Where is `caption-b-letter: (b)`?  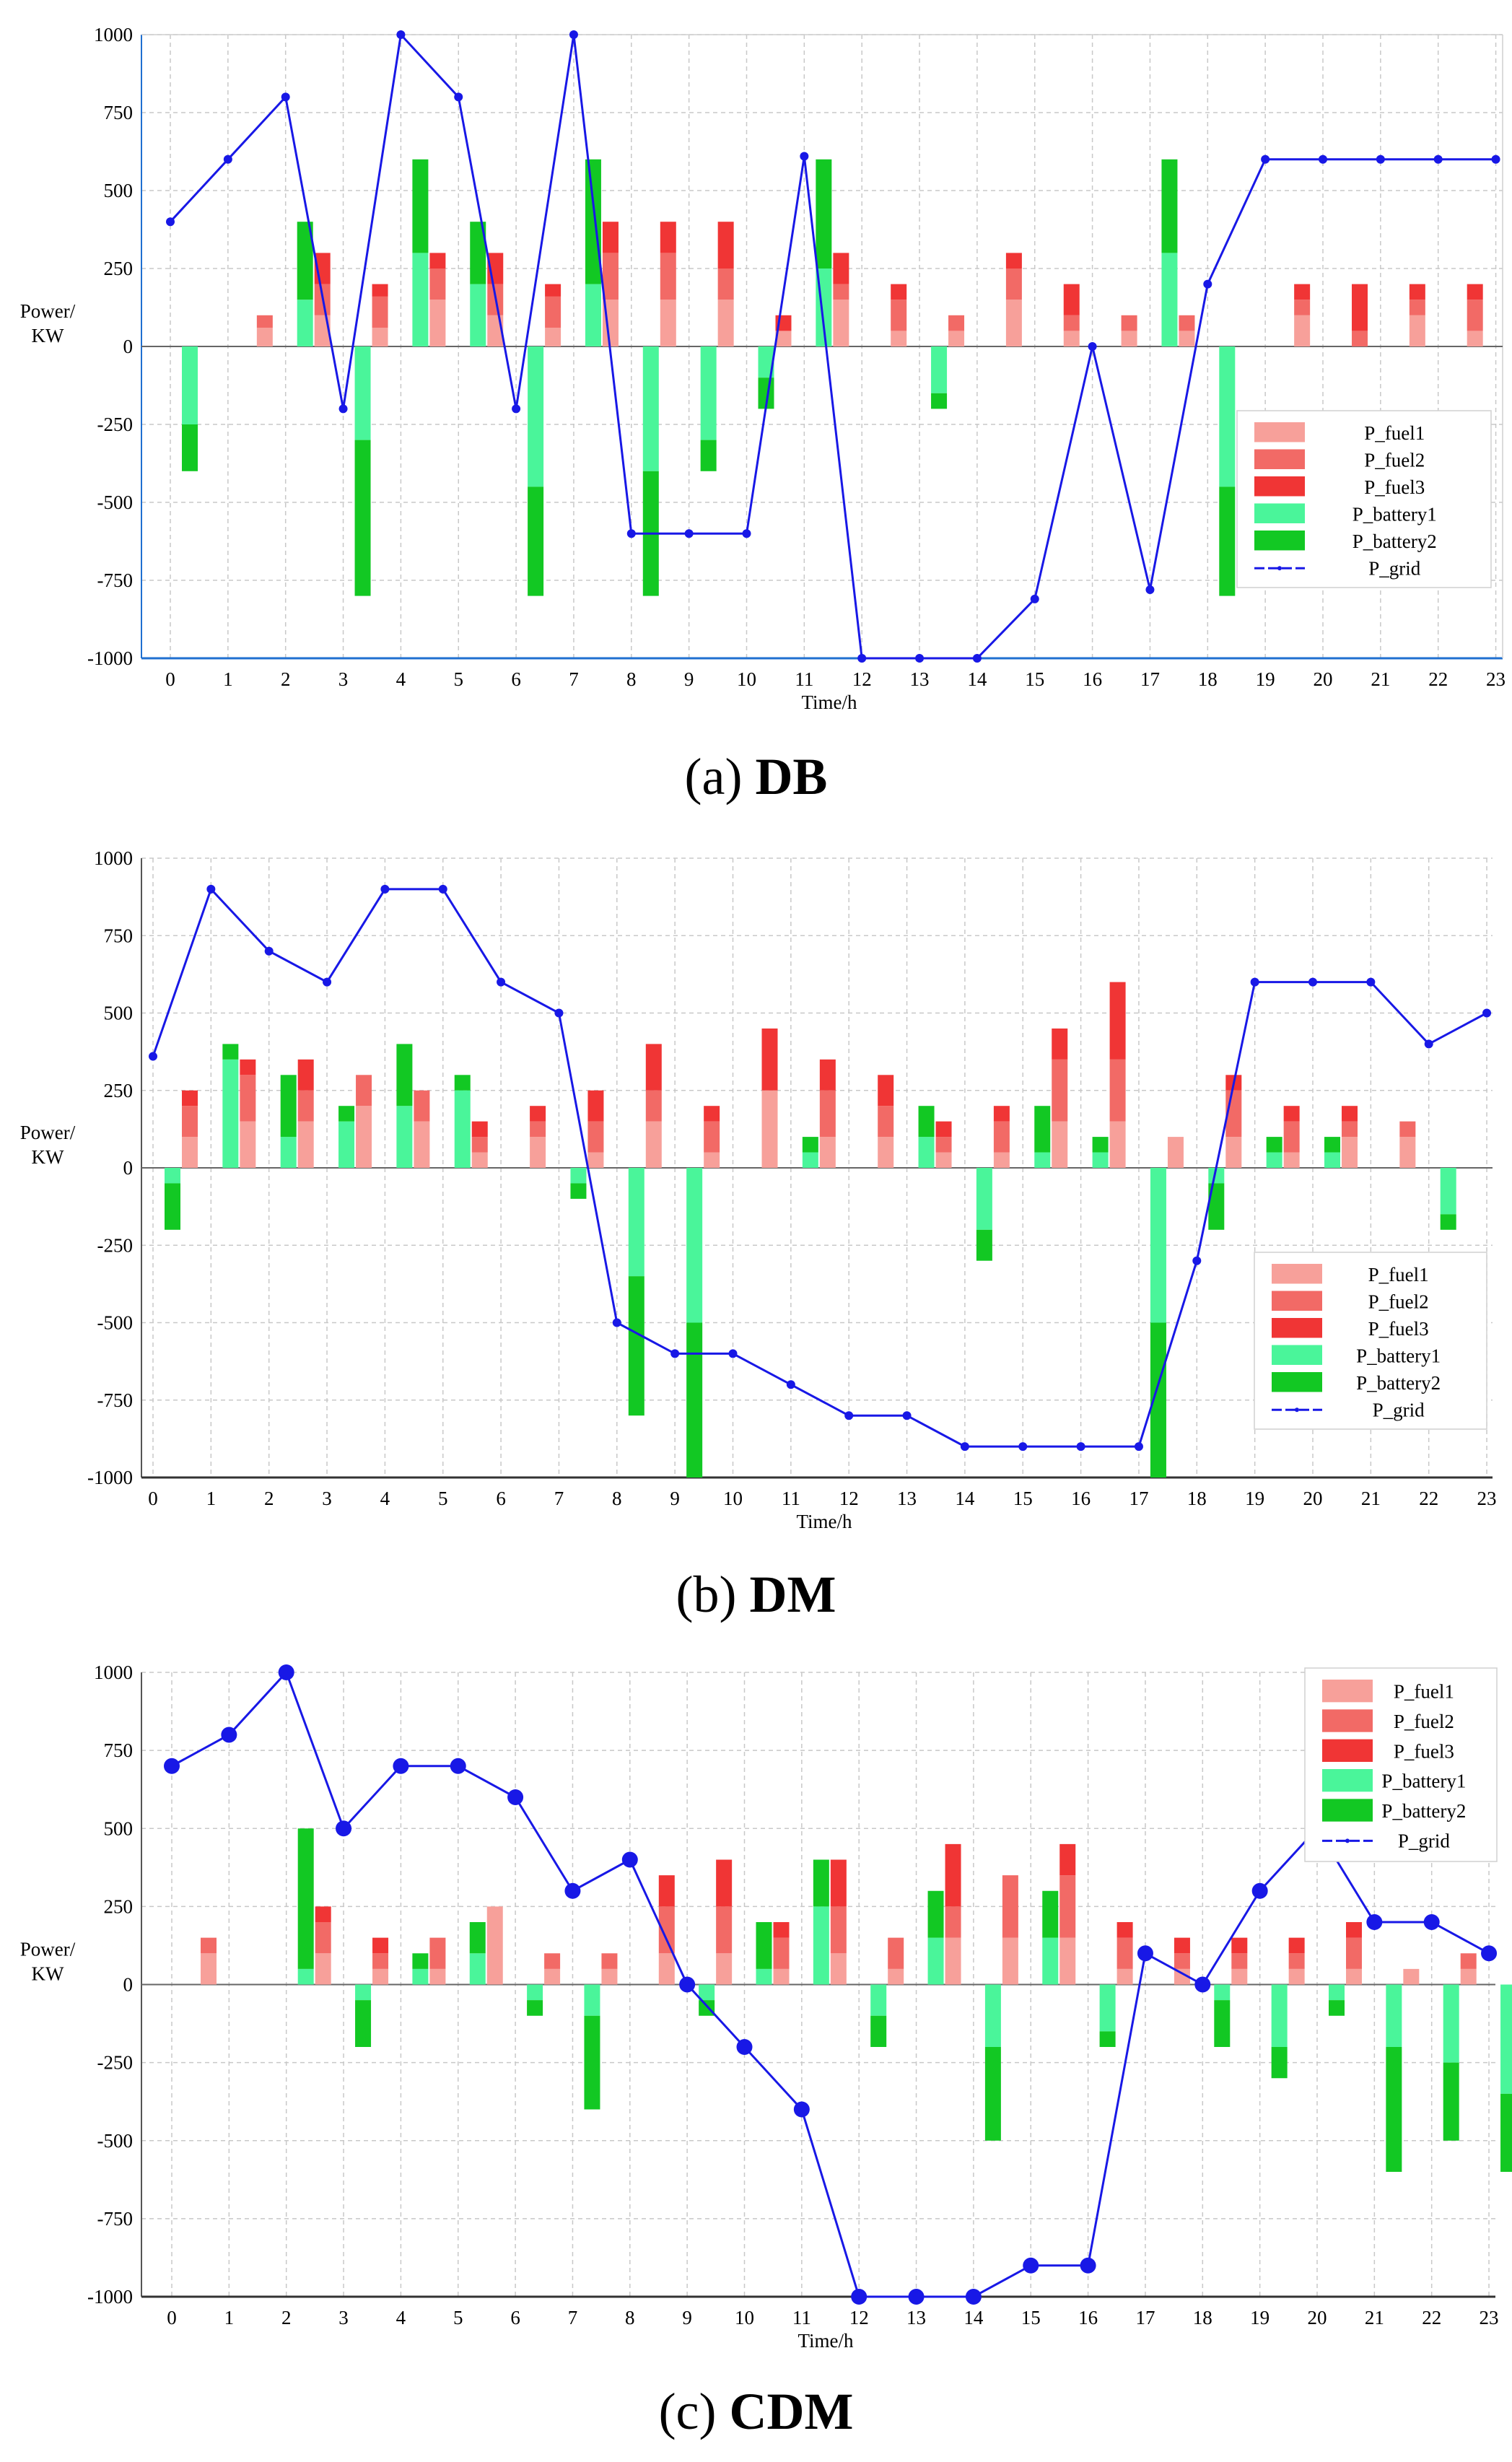 caption-b-letter: (b) is located at coordinates (706, 1594).